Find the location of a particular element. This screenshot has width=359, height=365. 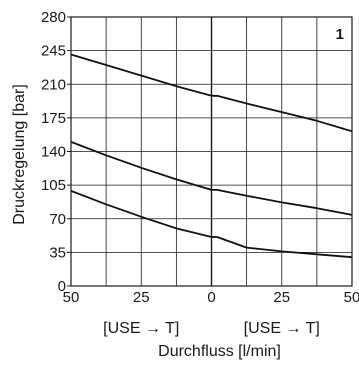

y-tick-label: 175 is located at coordinates (53, 118).